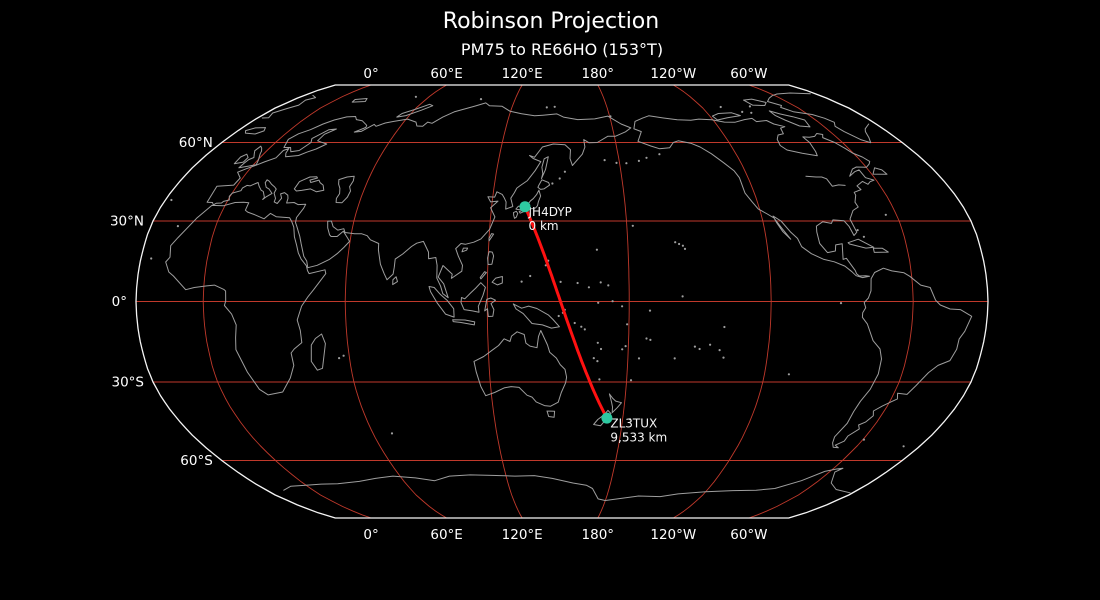 This screenshot has height=600, width=1100. Describe the element at coordinates (370, 74) in the screenshot. I see `lon-label-top: 0°` at that location.